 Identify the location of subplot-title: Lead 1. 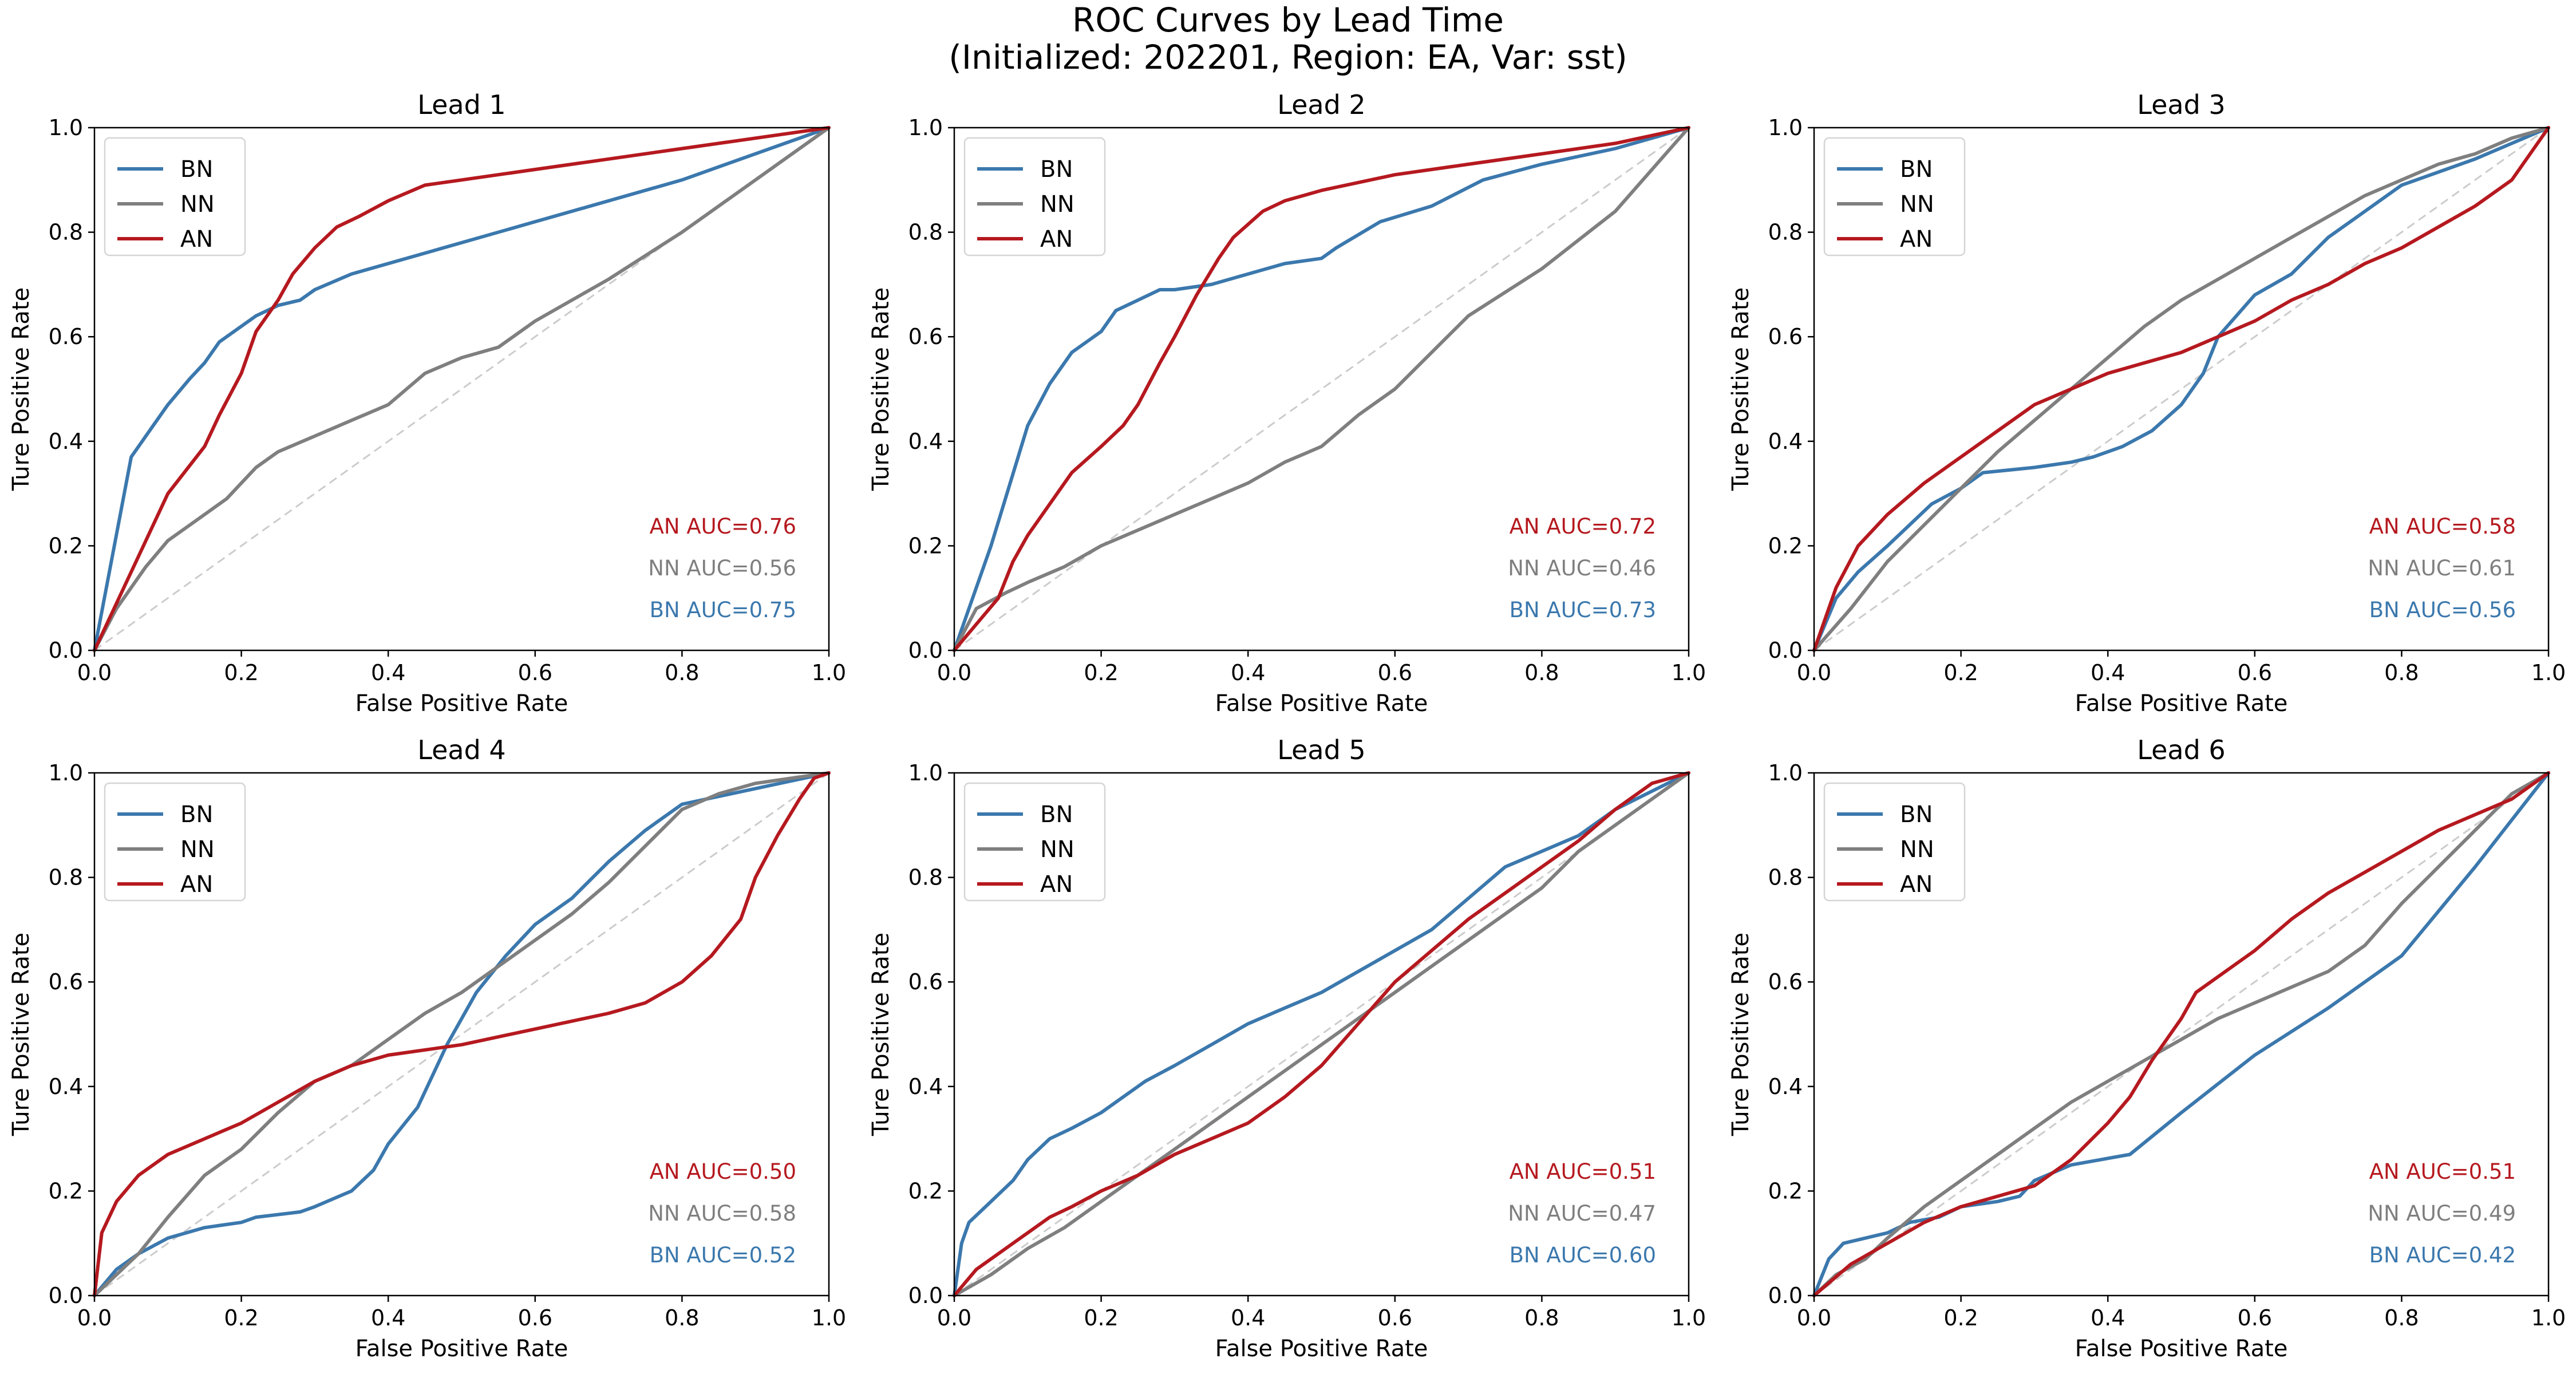
(461, 104).